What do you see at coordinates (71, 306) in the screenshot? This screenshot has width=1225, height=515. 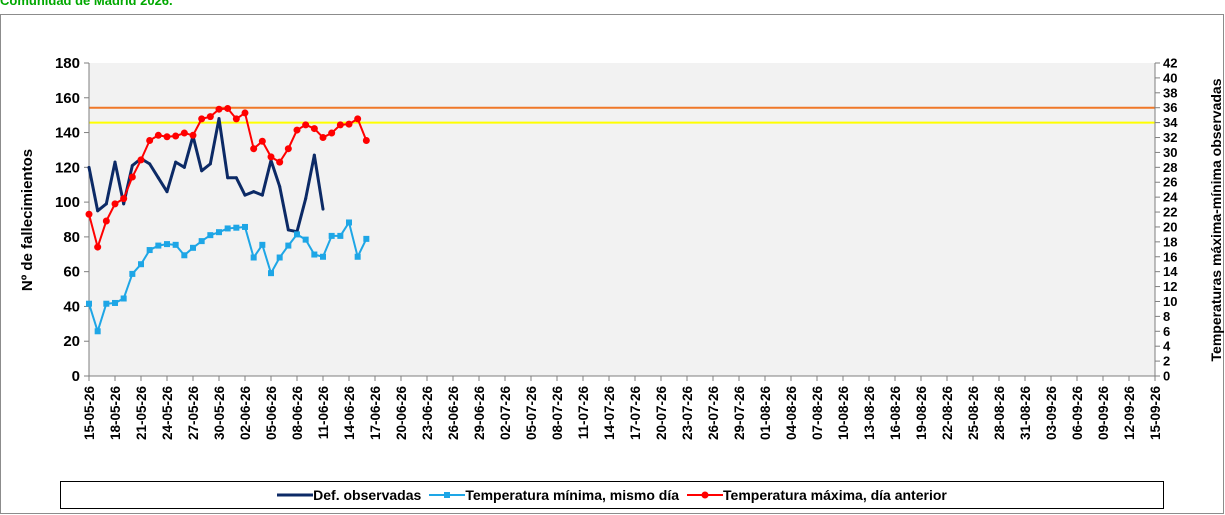 I see `y-tick-label: 40` at bounding box center [71, 306].